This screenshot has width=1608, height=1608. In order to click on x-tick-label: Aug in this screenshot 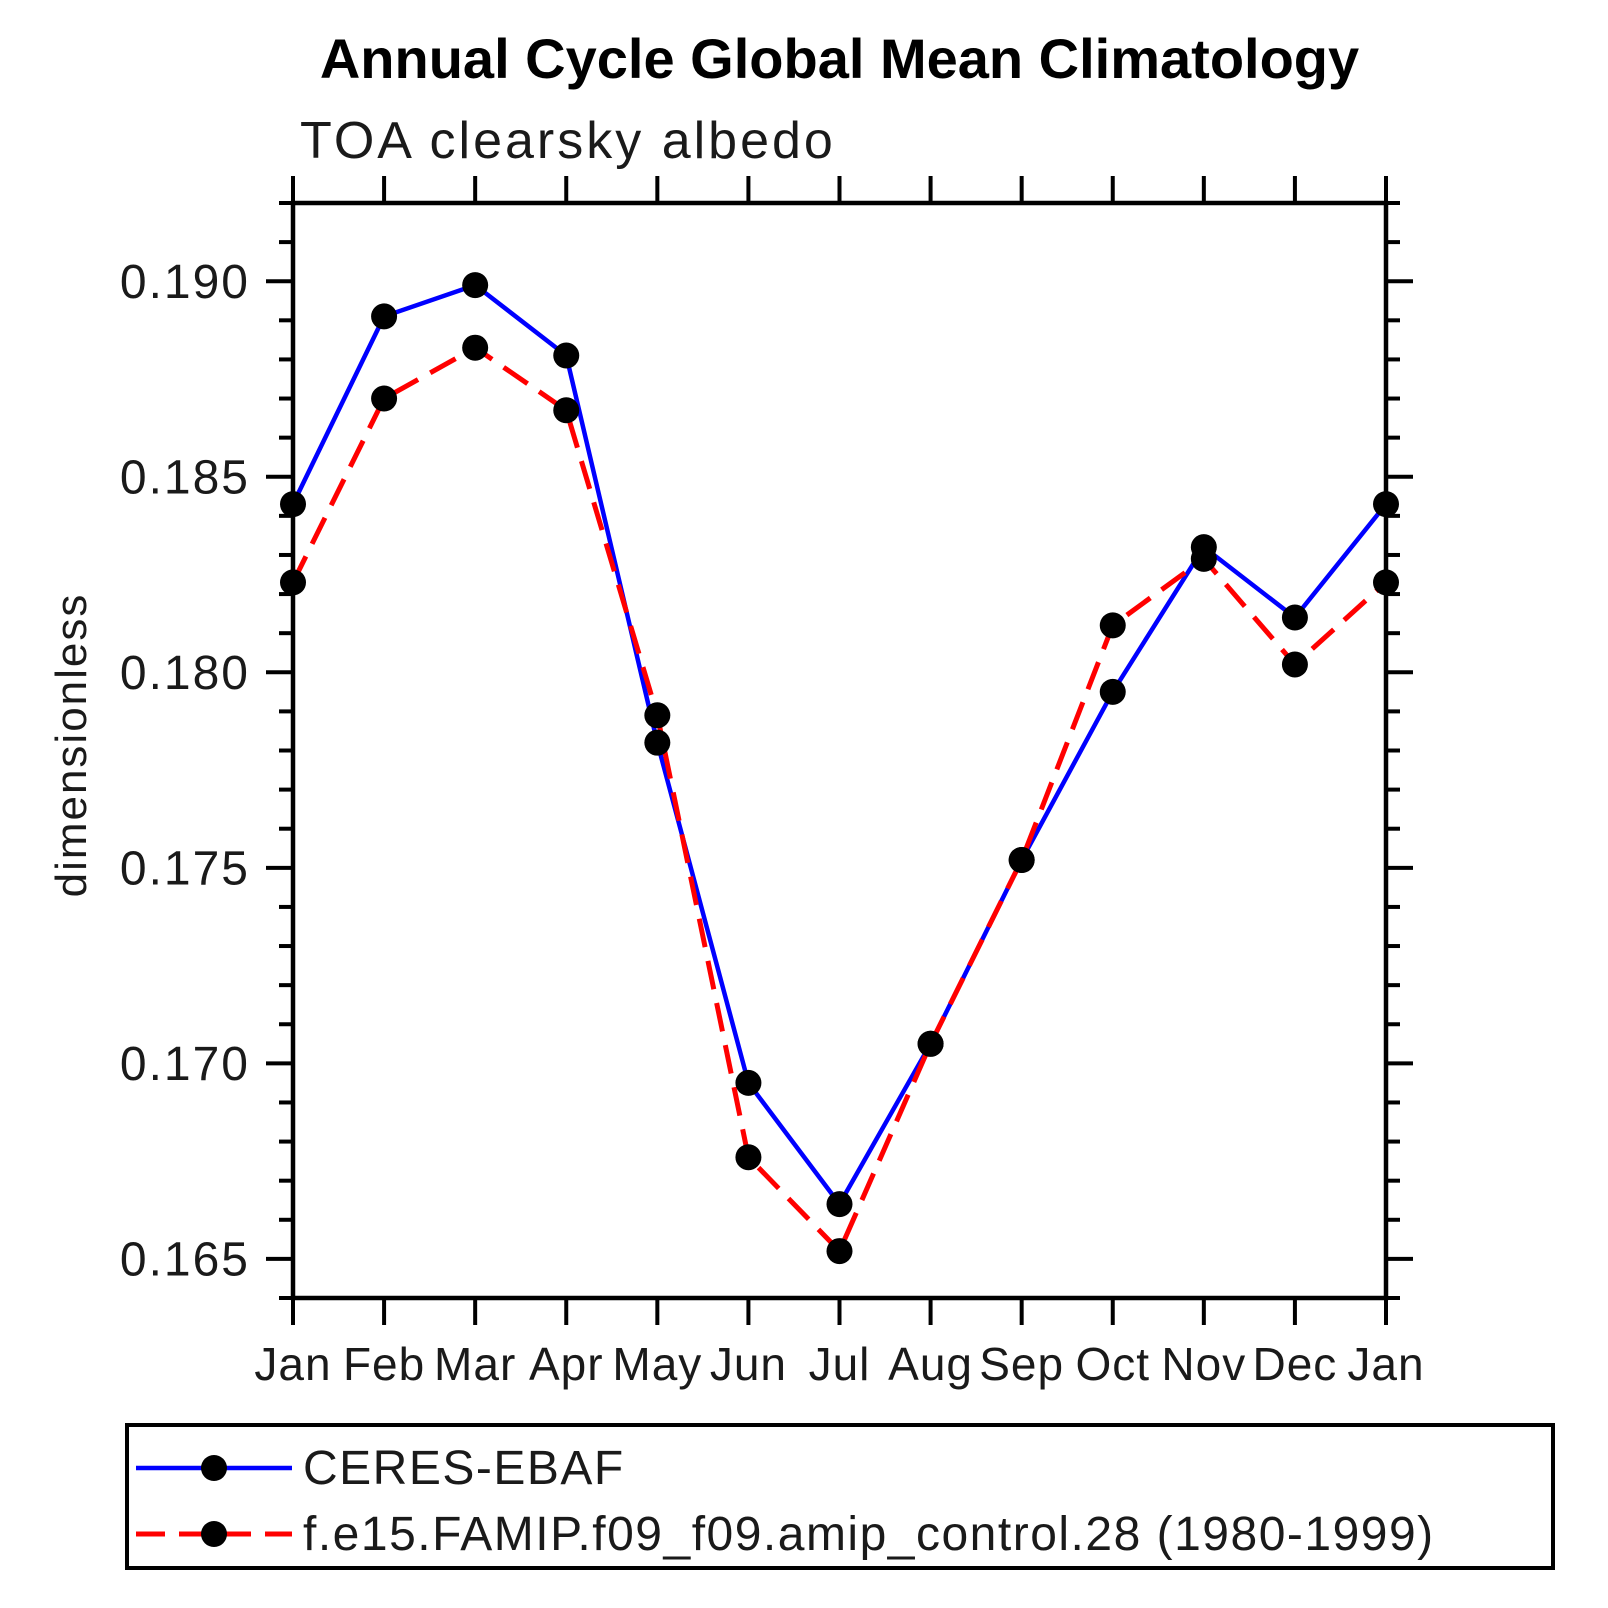, I will do `click(930, 1364)`.